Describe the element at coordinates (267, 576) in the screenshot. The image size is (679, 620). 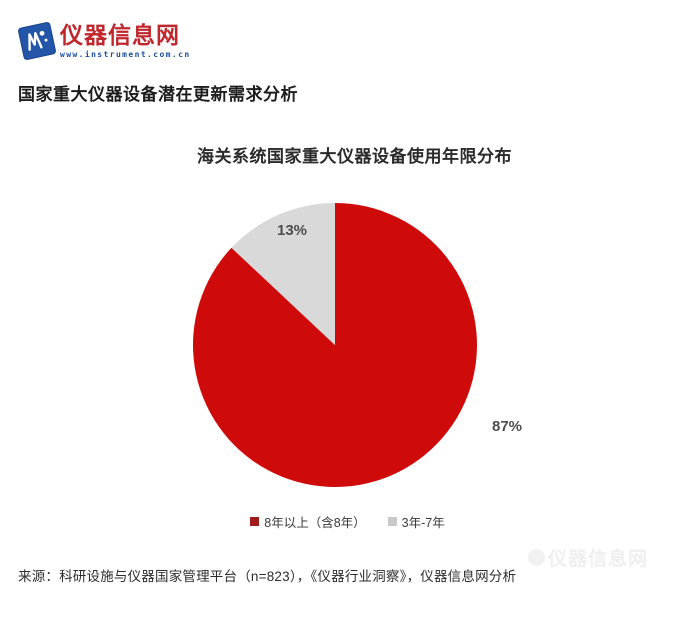
I see `source-note: 来源：科研设施与仪器国家管理平台（n=823），《仪器行业洞察》，仪器信息网分析` at that location.